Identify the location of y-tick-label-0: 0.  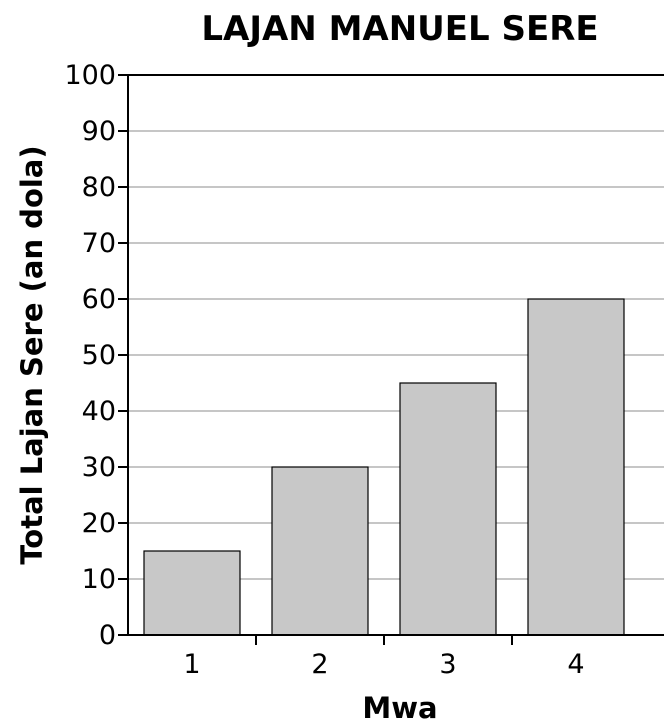
(107, 635).